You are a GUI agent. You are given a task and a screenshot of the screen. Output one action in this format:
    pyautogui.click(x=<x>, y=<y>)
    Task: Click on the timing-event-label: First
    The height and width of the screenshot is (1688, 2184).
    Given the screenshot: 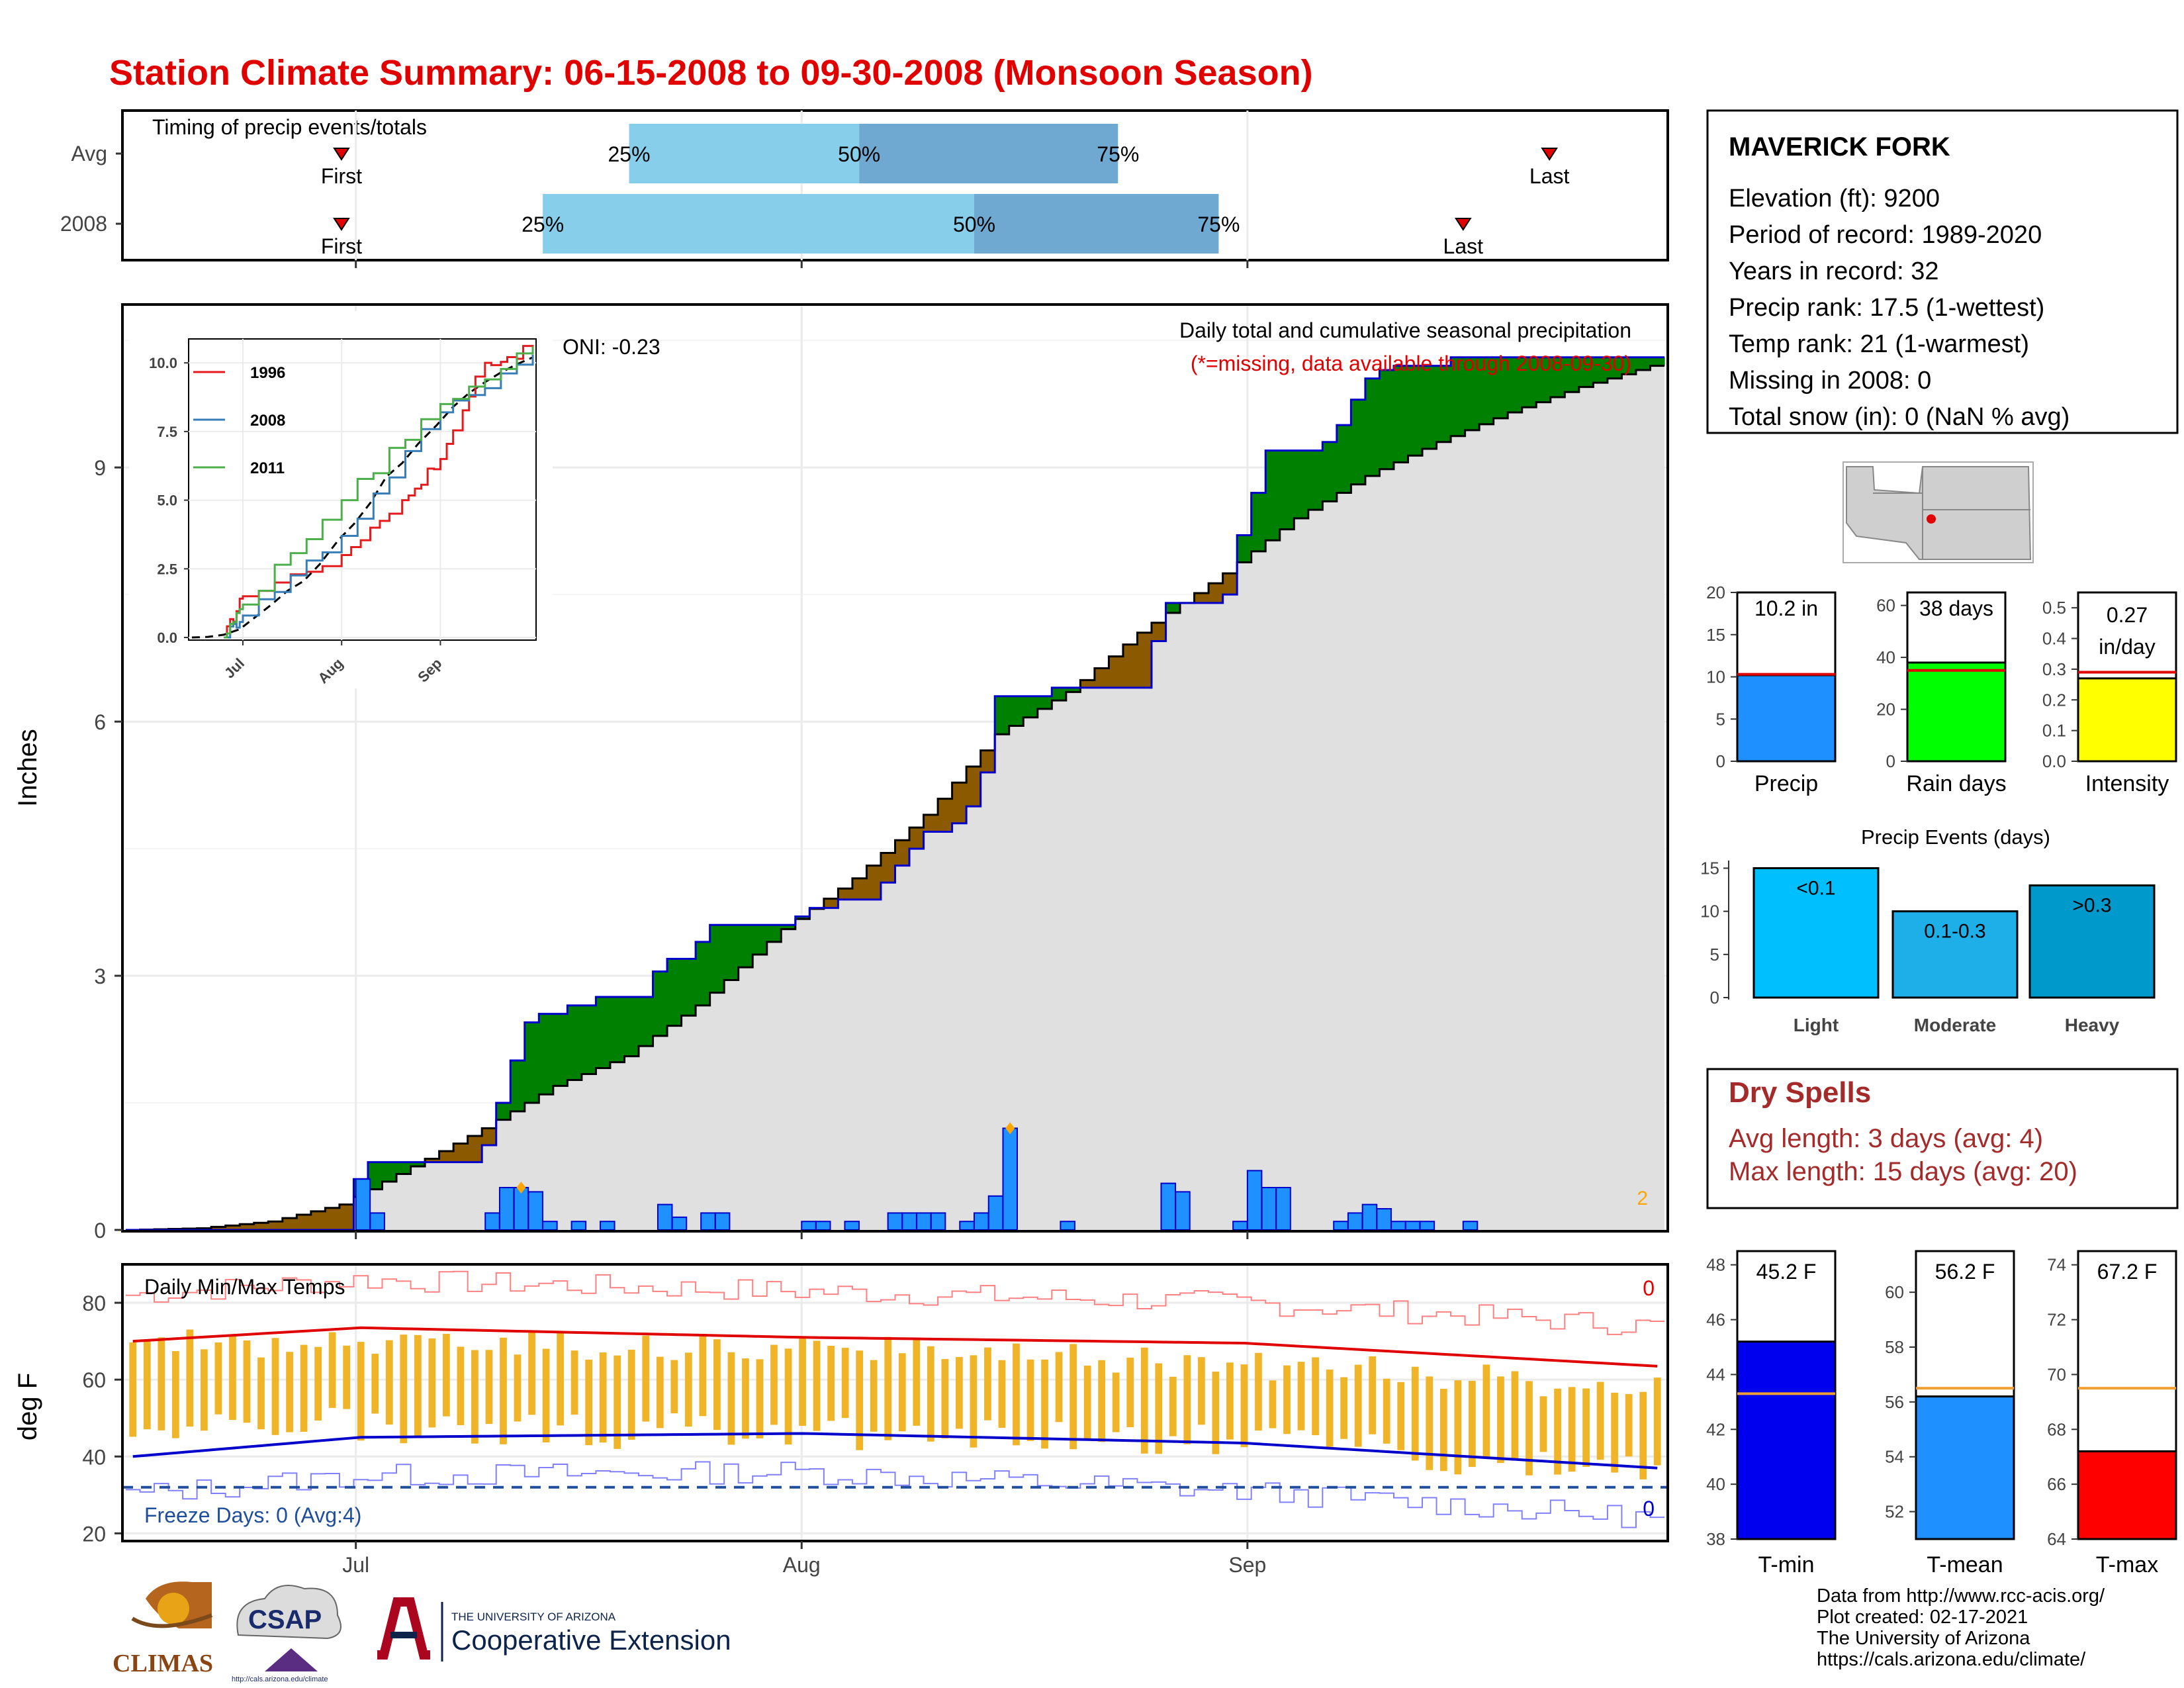 What is the action you would take?
    pyautogui.click(x=341, y=246)
    